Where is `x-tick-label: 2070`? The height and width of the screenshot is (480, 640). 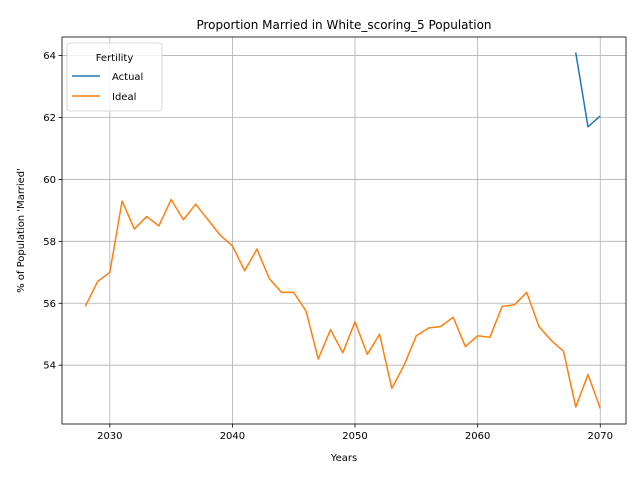 x-tick-label: 2070 is located at coordinates (600, 436).